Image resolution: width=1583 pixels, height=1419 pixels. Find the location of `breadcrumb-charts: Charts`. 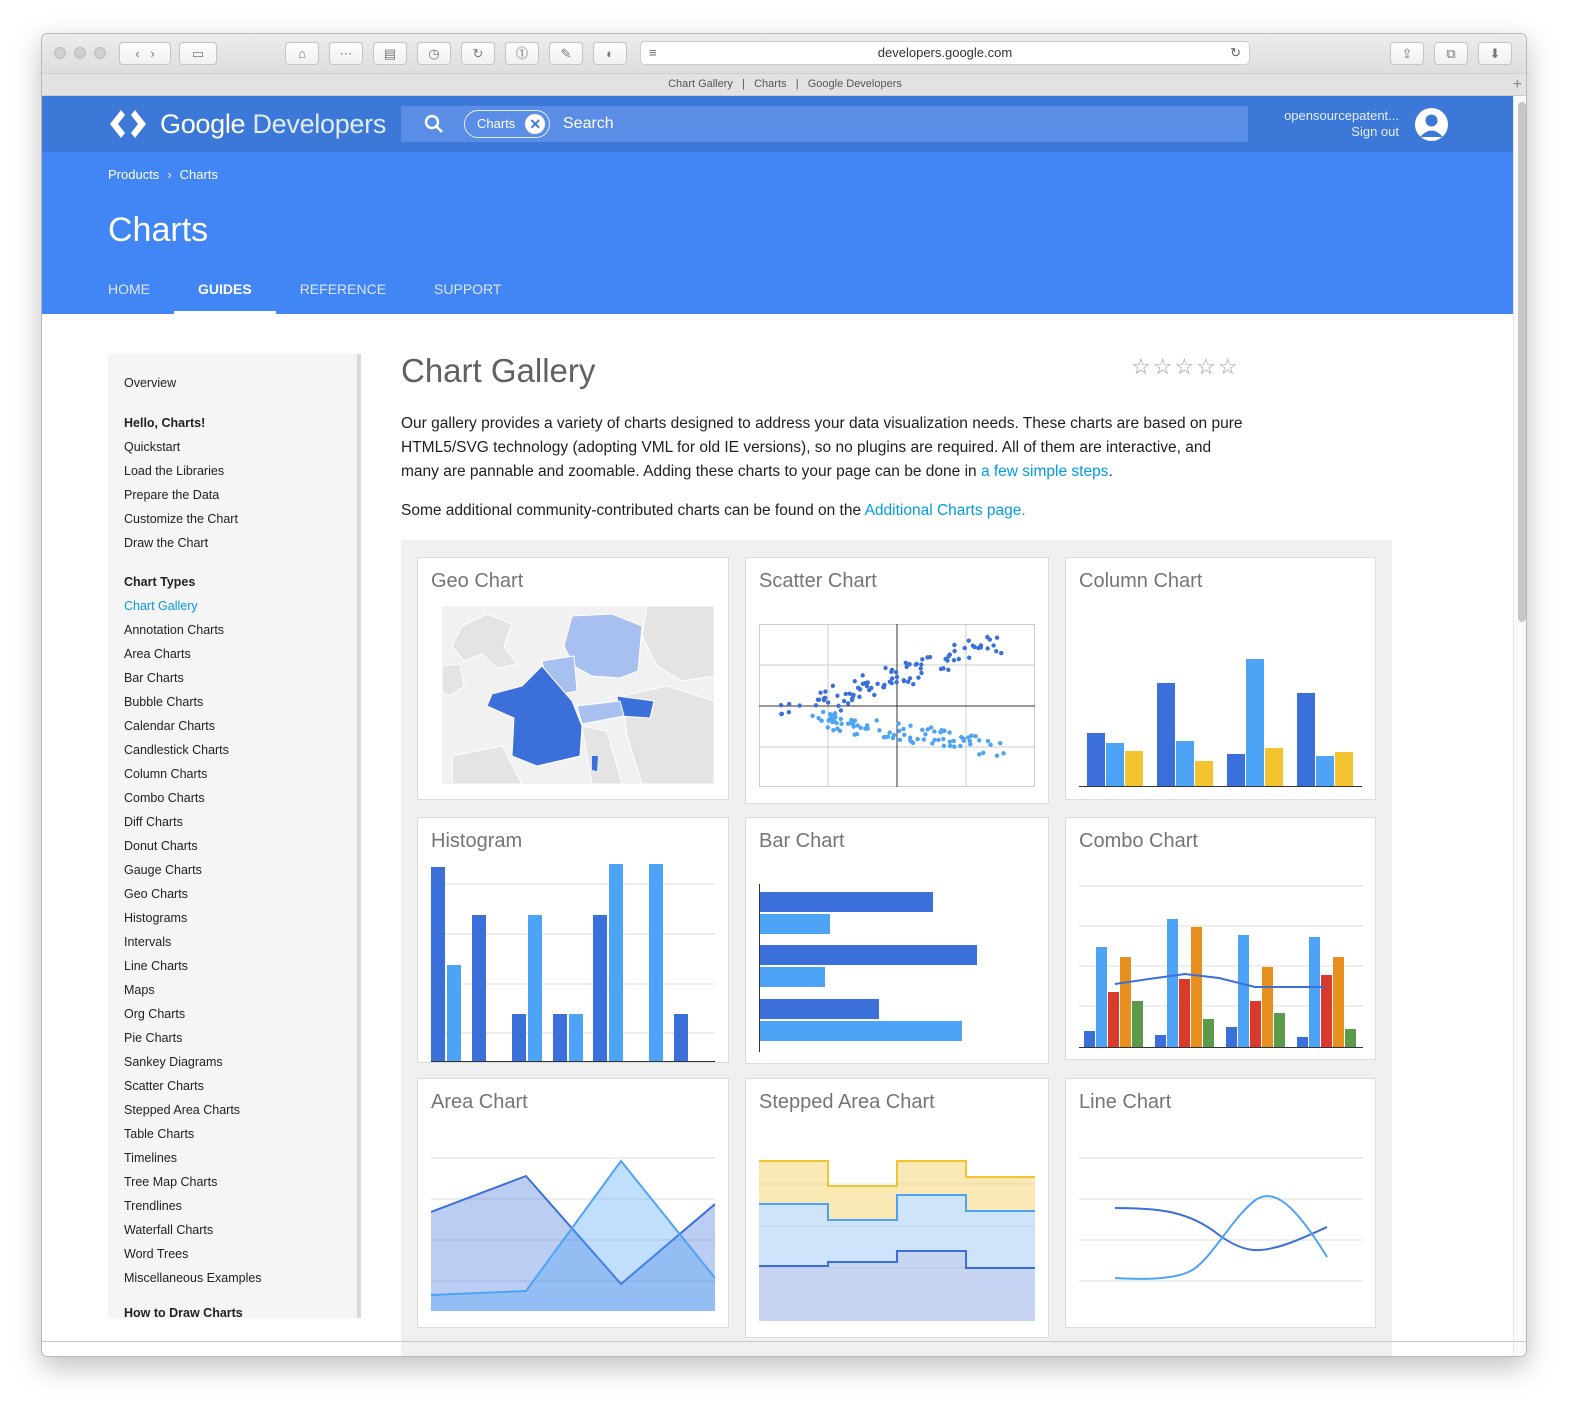

breadcrumb-charts: Charts is located at coordinates (198, 174).